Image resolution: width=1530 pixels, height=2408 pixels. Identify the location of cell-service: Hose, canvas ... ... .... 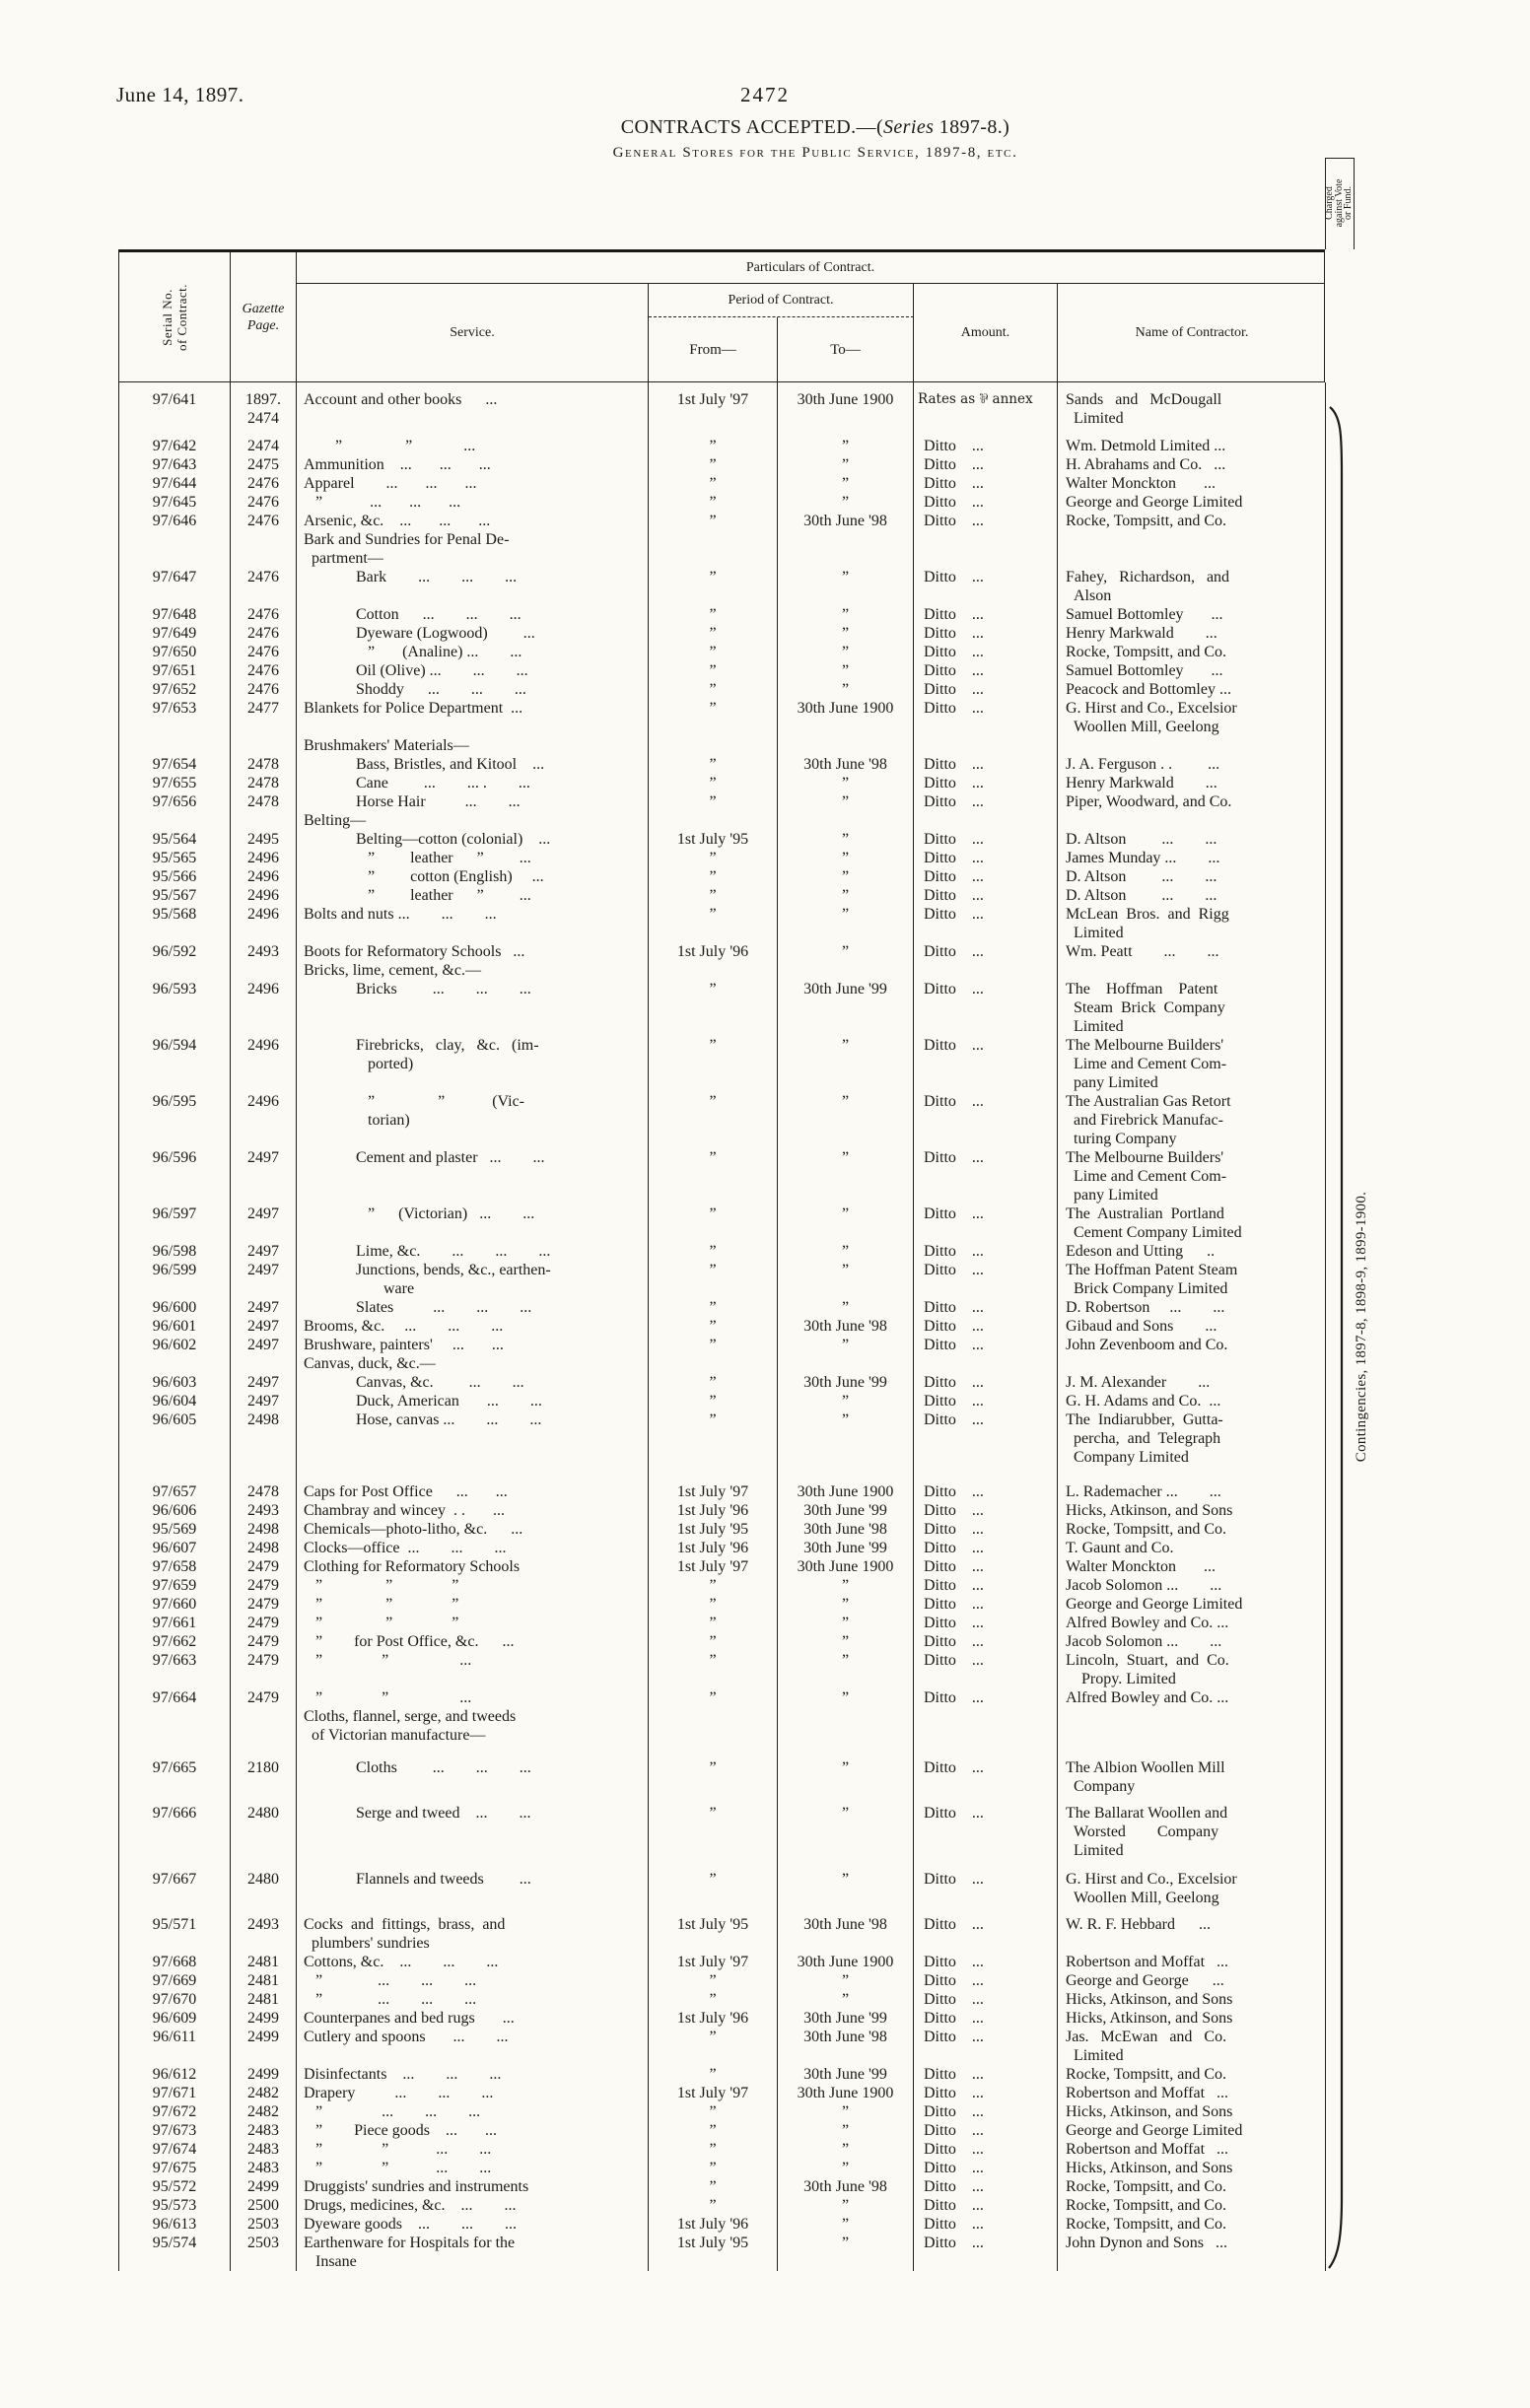
(472, 1438).